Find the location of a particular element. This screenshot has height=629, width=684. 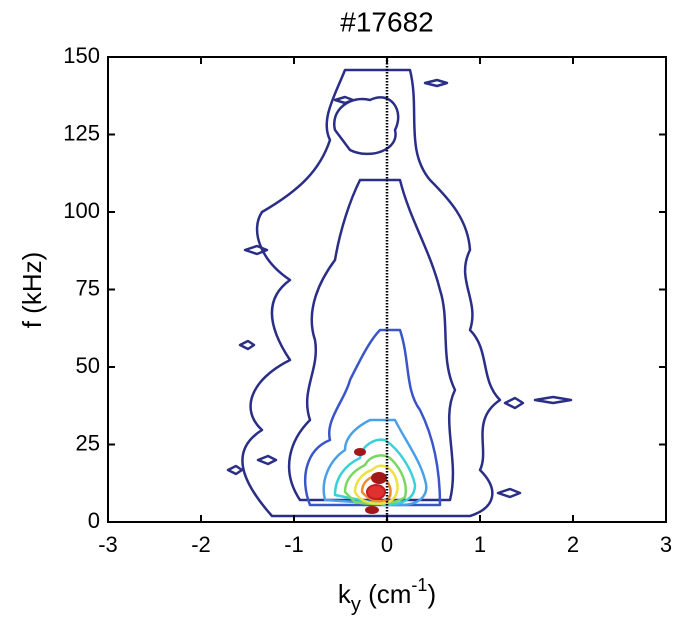

y-tick-label: 125 is located at coordinates (81, 132).